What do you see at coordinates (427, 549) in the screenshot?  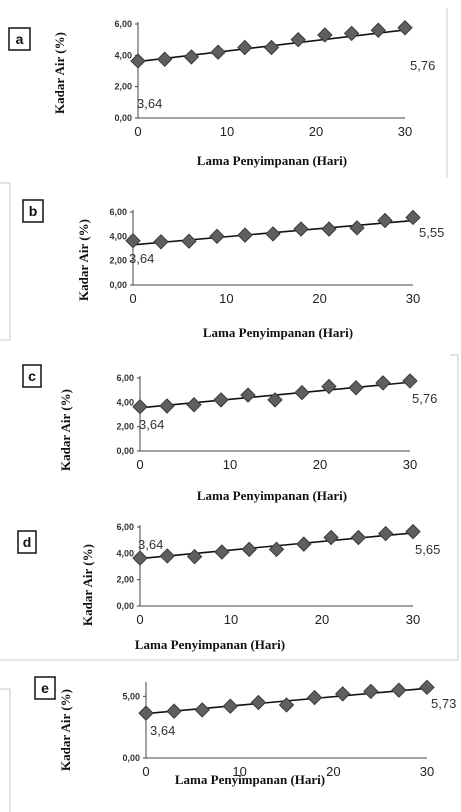 I see `data-label-end: 5,65` at bounding box center [427, 549].